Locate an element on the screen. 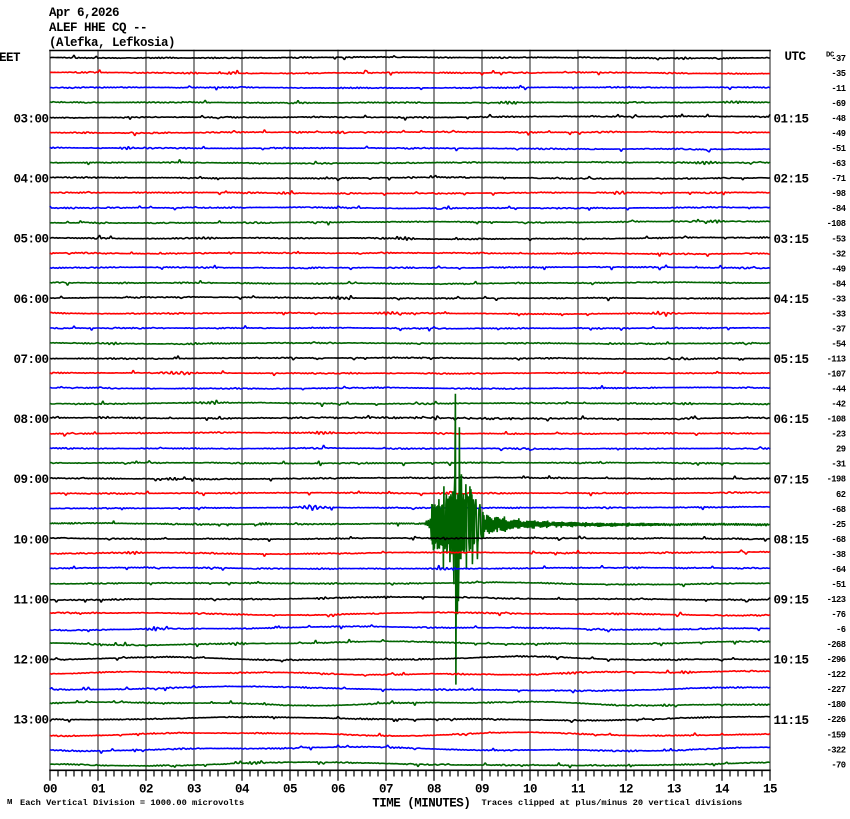 The image size is (850, 819). svg-text: -122 is located at coordinates (836, 675).